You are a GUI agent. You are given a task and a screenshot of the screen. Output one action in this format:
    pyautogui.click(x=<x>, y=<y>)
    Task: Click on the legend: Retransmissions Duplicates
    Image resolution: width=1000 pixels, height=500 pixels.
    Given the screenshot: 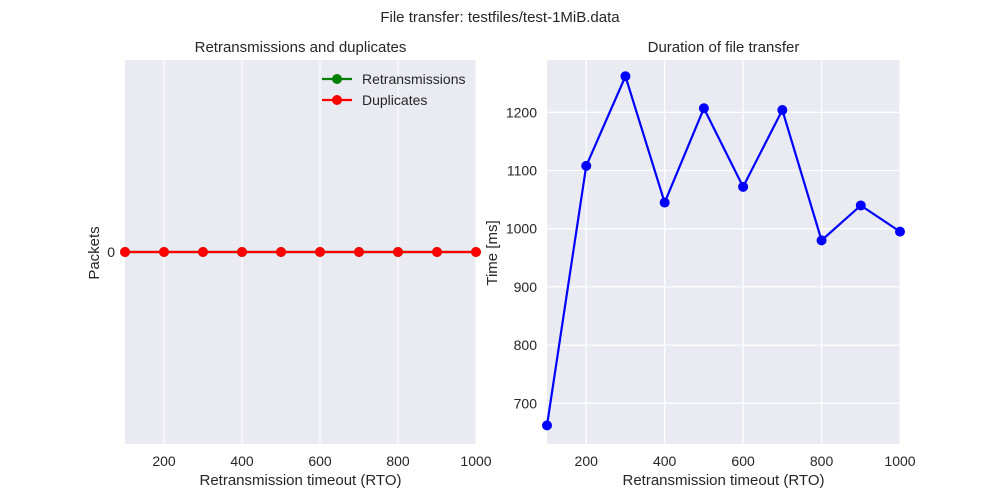 What is the action you would take?
    pyautogui.click(x=393, y=89)
    